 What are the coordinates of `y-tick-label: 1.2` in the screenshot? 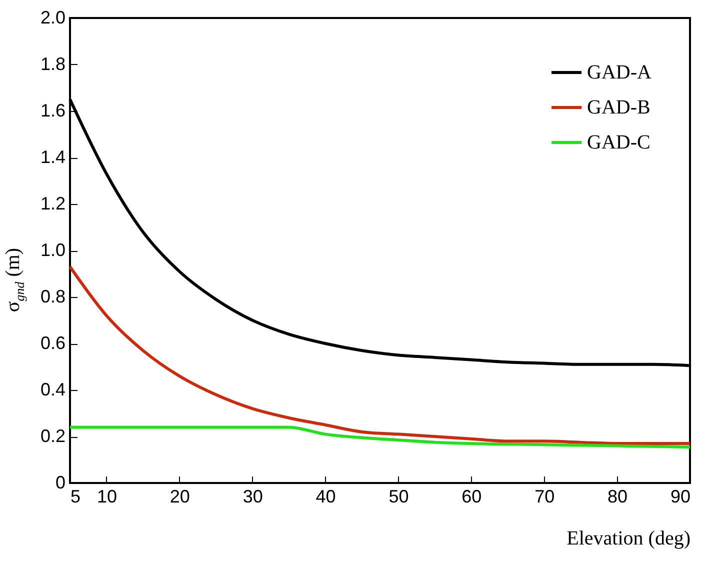 It's located at (53, 204).